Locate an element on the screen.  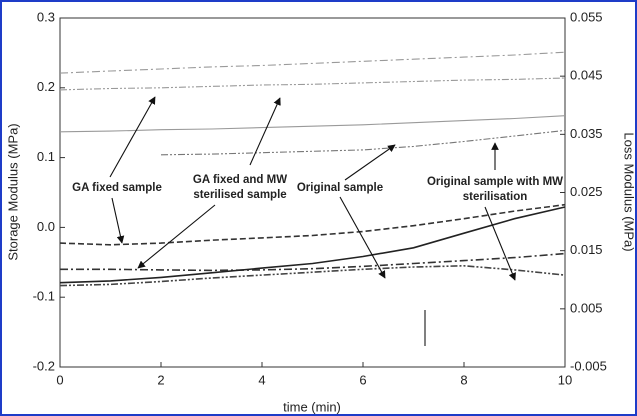
annotation: Original sample is located at coordinates (340, 188).